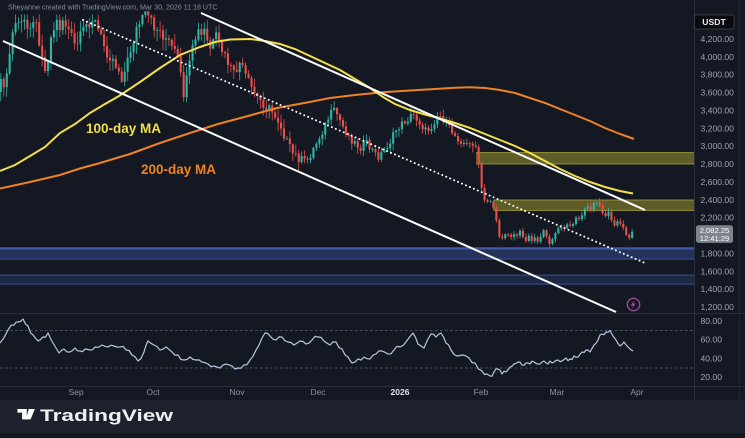 Image resolution: width=745 pixels, height=438 pixels. Describe the element at coordinates (715, 238) in the screenshot. I see `svg-text: 12:41:29` at that location.